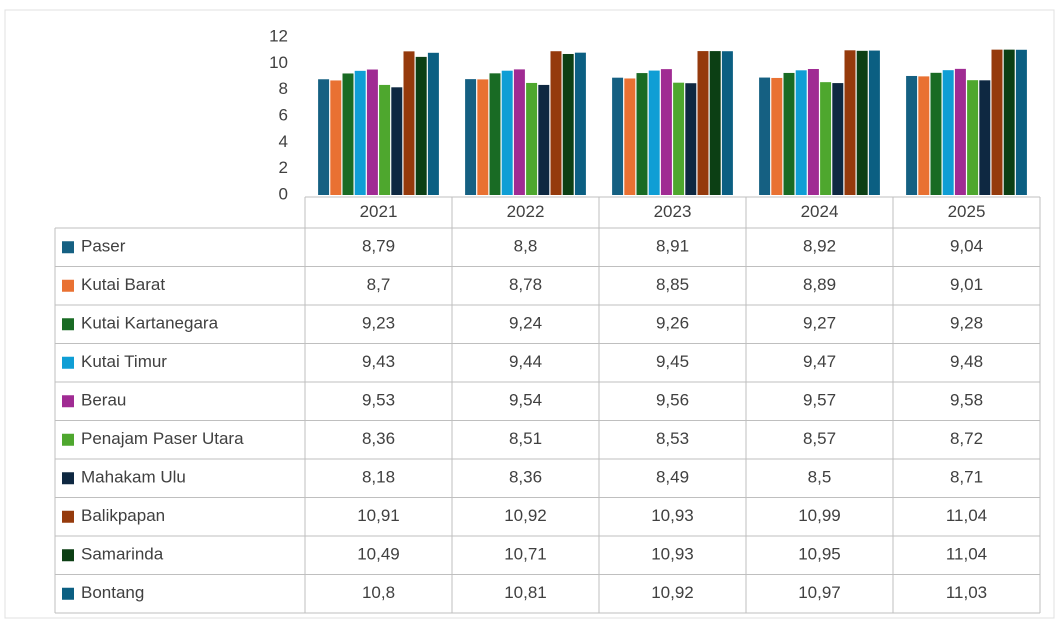 This screenshot has width=1055, height=619. I want to click on y-tick-label: 4, so click(283, 141).